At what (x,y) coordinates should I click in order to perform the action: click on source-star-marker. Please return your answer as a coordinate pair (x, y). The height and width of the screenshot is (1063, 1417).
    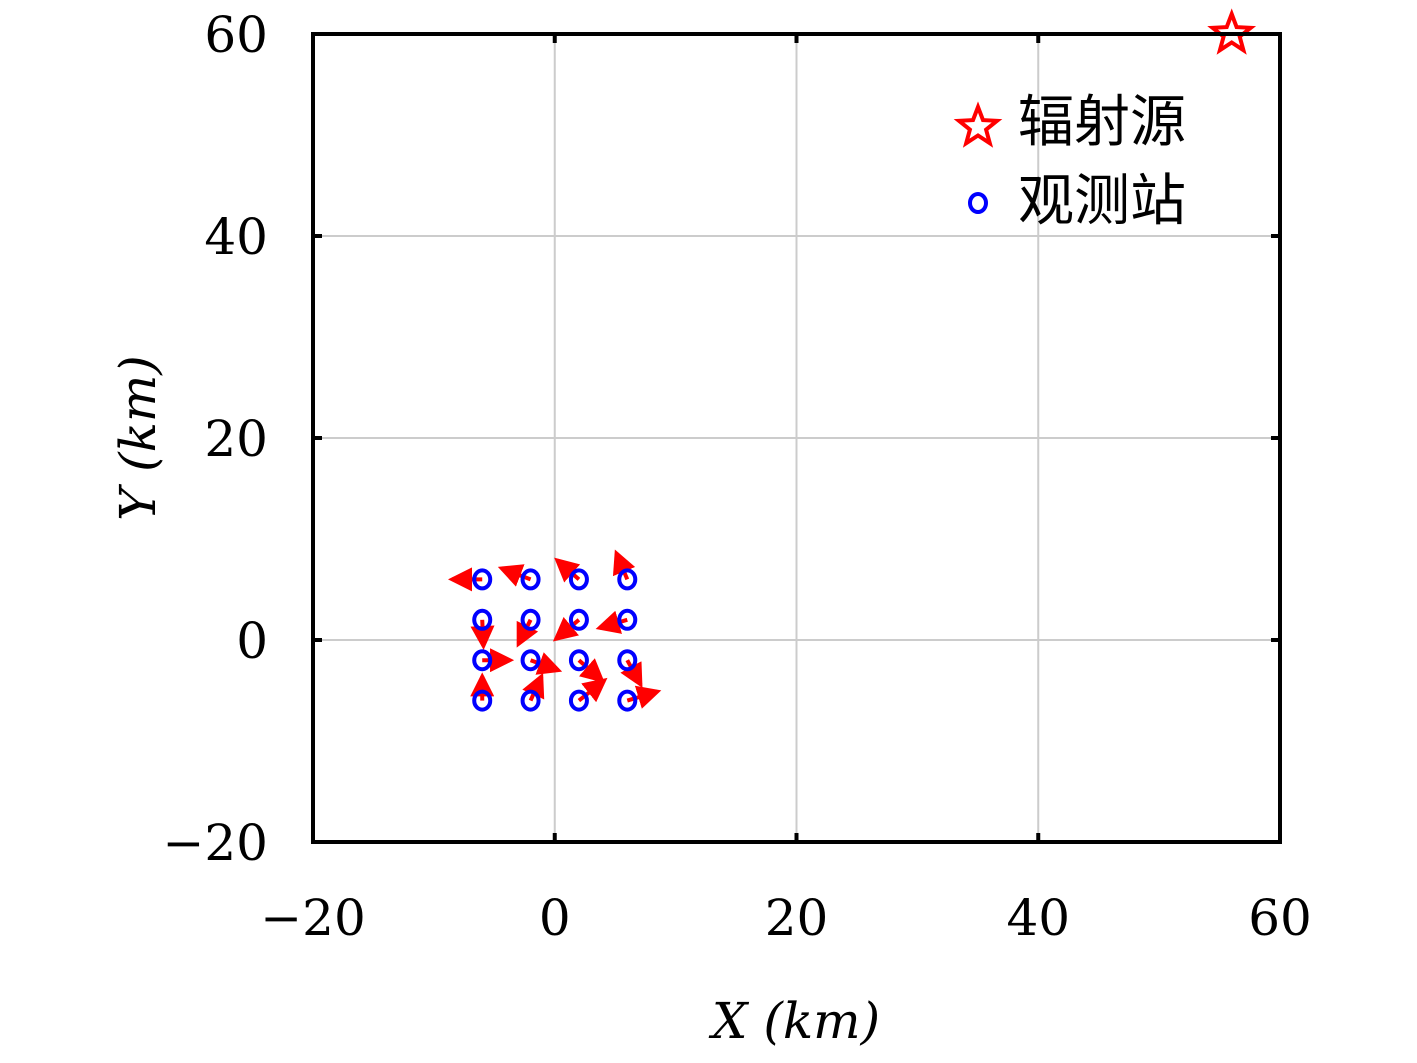
    Looking at the image, I should click on (1232, 31).